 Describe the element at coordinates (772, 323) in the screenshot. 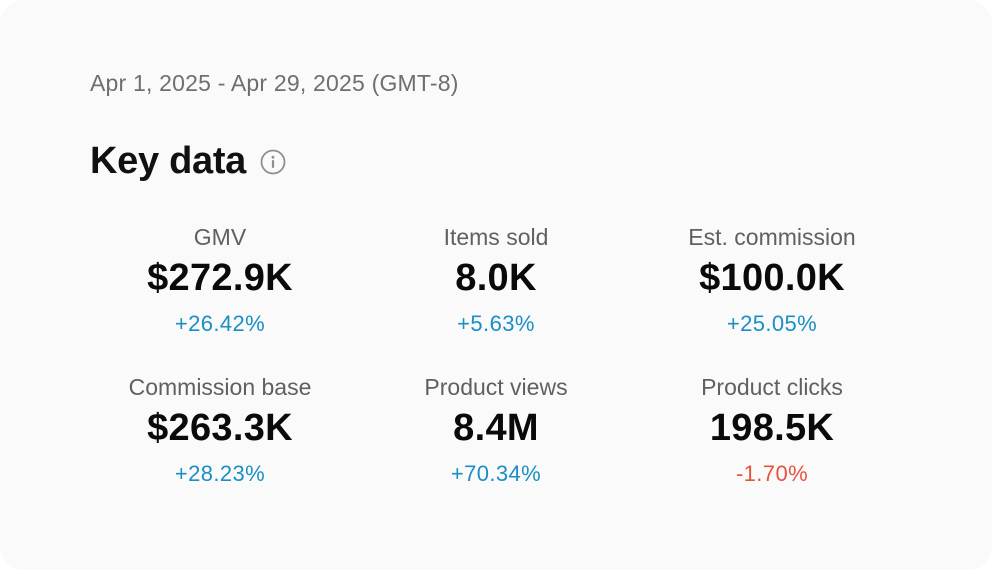

I see `metric-change: +25.05%` at that location.